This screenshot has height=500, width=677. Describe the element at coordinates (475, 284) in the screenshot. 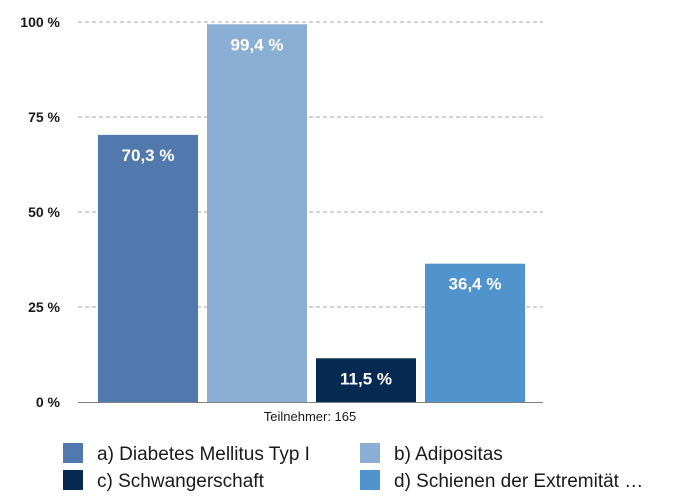

I see `bar-value-label: 36,4 %` at that location.